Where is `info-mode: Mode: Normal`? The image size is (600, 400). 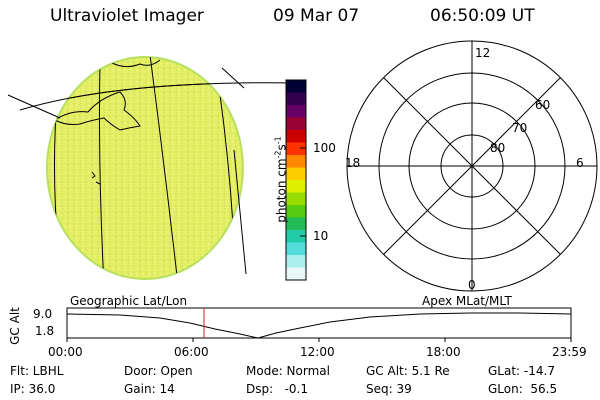
info-mode: Mode: Normal is located at coordinates (288, 371).